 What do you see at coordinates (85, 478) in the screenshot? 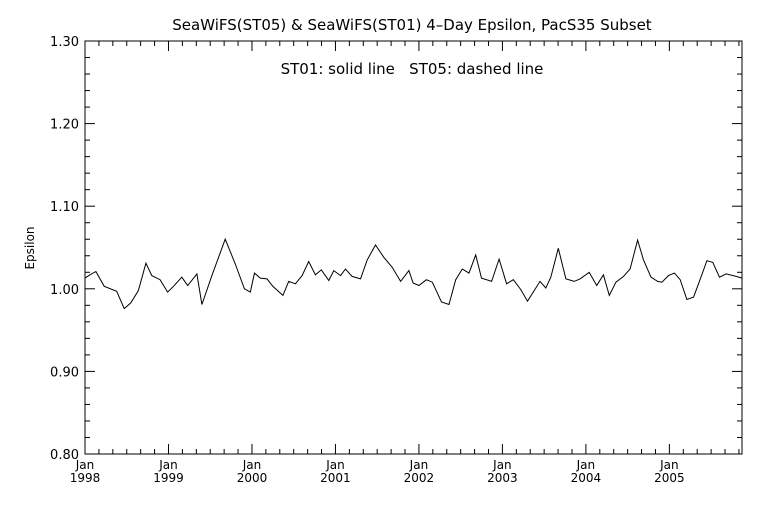
I see `x-tick-label-year: 1998` at bounding box center [85, 478].